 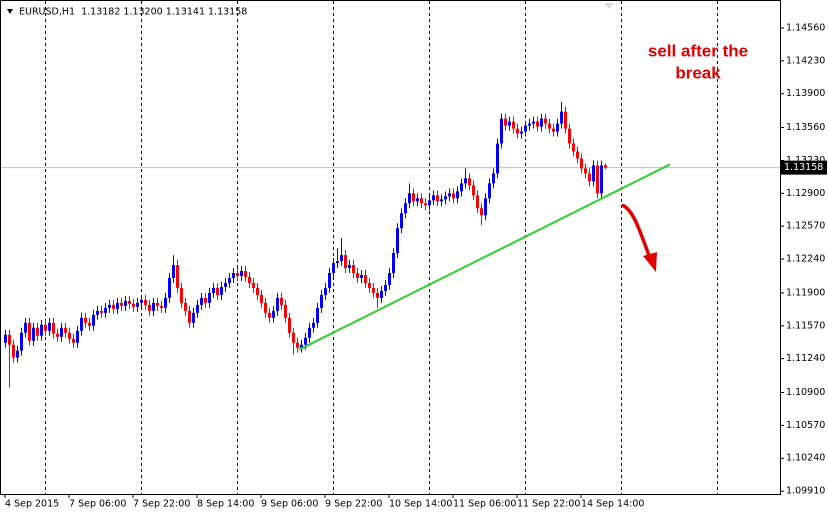 What do you see at coordinates (484, 504) in the screenshot?
I see `x-tick-label: 11 Sep 06:00` at bounding box center [484, 504].